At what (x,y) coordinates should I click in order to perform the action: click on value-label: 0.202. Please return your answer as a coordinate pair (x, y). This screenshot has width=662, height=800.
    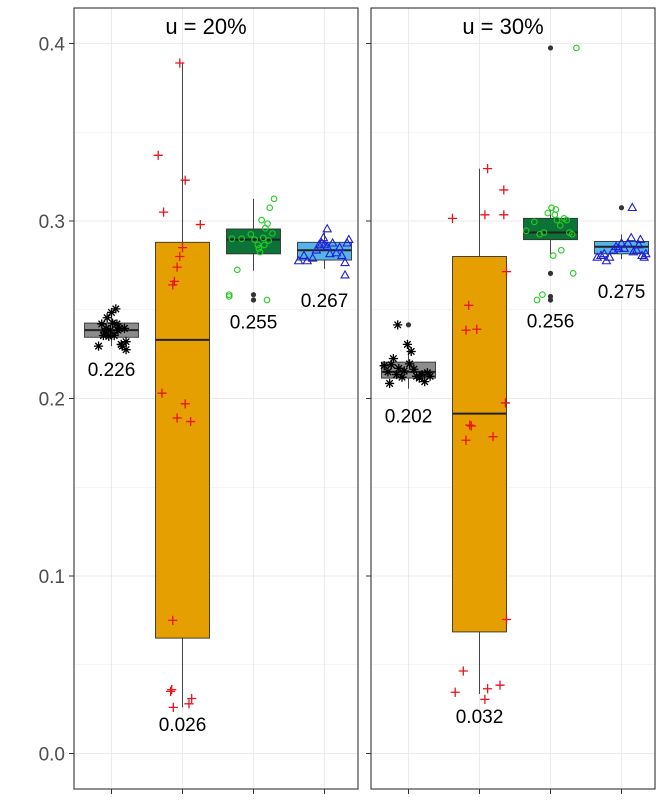
    Looking at the image, I should click on (409, 416).